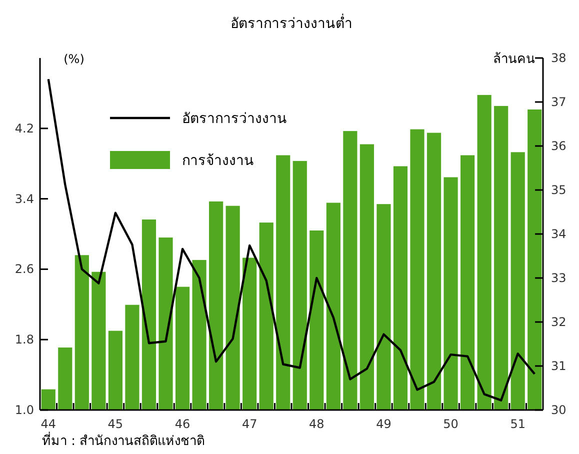 This screenshot has height=454, width=579. I want to click on y2-tick-label: 34, so click(558, 234).